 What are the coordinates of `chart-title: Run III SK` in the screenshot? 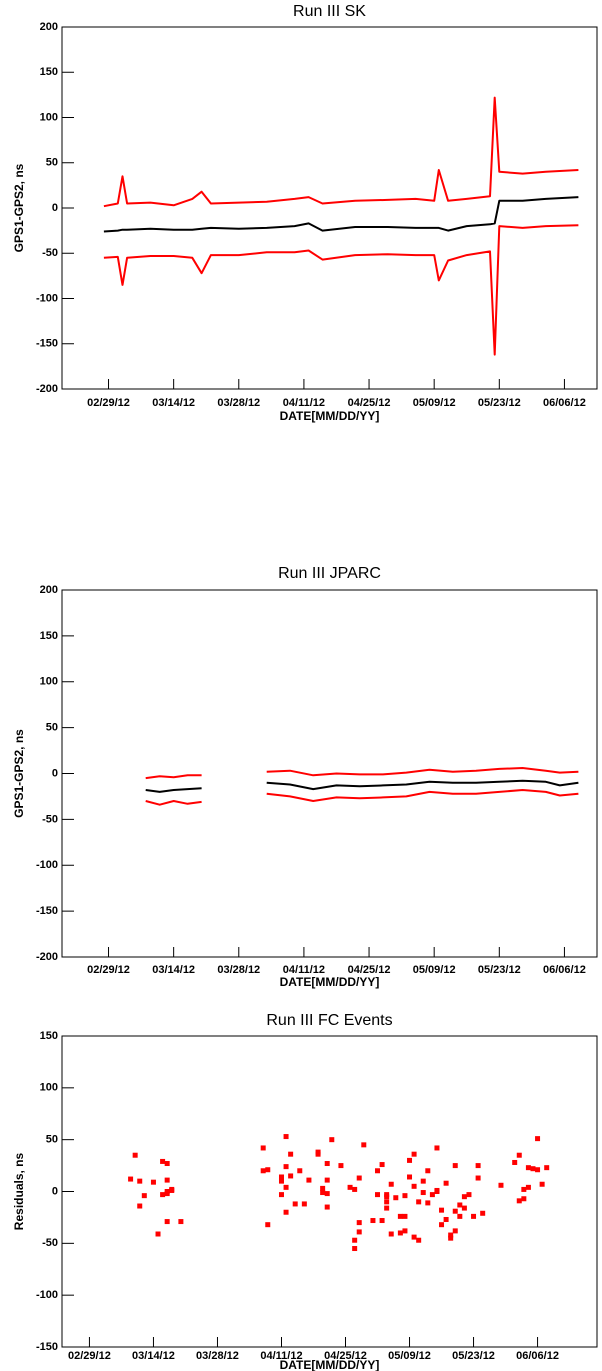 It's located at (329, 11).